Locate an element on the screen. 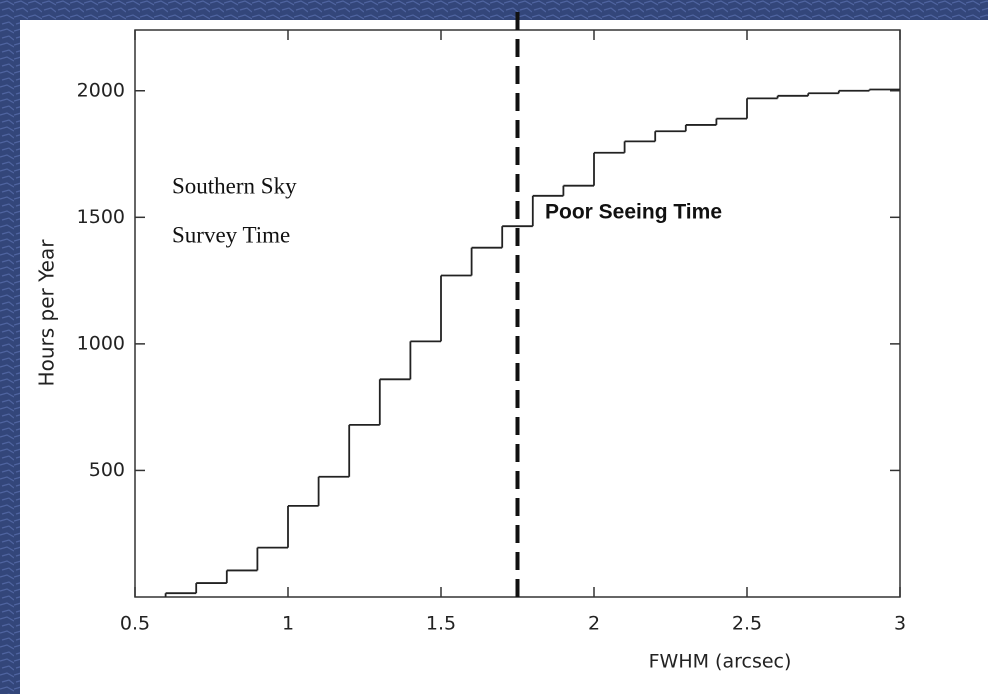  x-tick-label: 1.5 is located at coordinates (441, 624).